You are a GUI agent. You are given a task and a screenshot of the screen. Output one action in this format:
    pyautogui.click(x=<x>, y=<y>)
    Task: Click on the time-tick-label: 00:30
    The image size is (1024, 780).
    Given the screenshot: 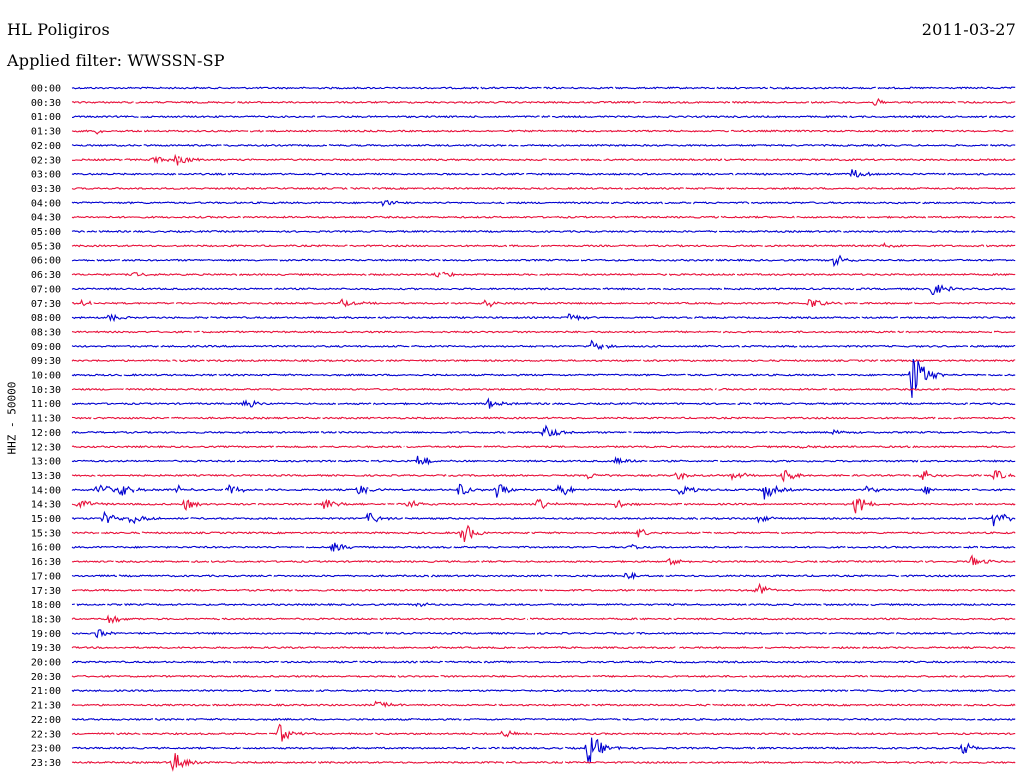 What is the action you would take?
    pyautogui.click(x=46, y=103)
    